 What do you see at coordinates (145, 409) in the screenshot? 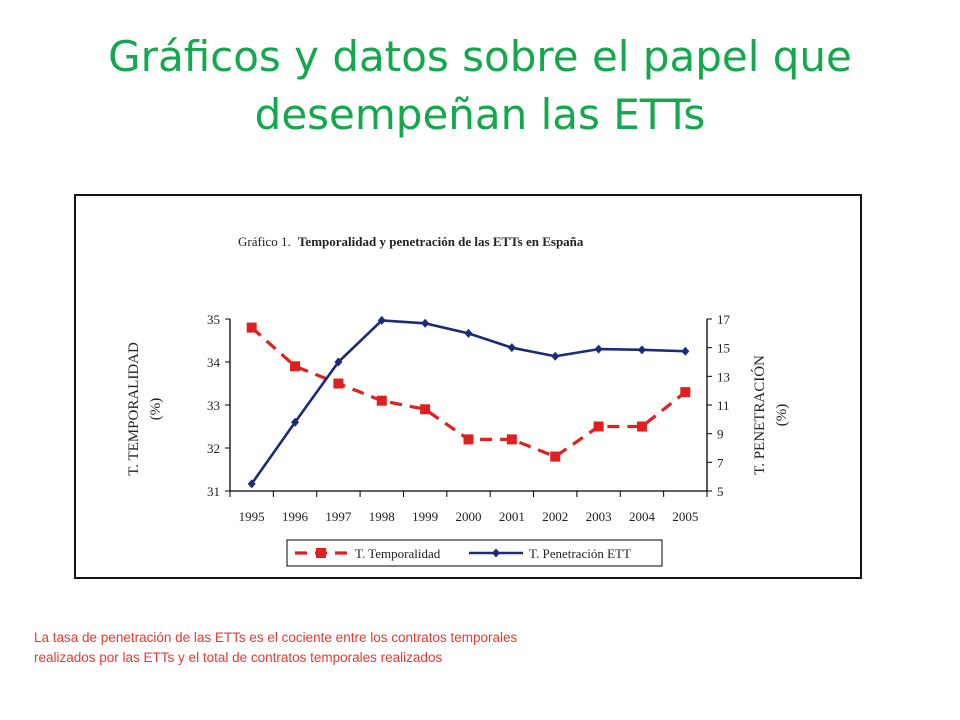
I see `y-left-axis-title: T. TEMPORALIDAD (%)` at bounding box center [145, 409].